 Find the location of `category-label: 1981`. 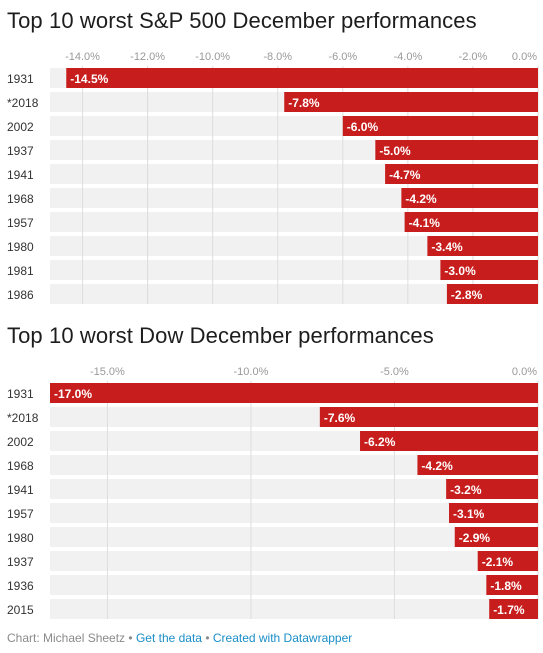

category-label: 1981 is located at coordinates (20, 271).